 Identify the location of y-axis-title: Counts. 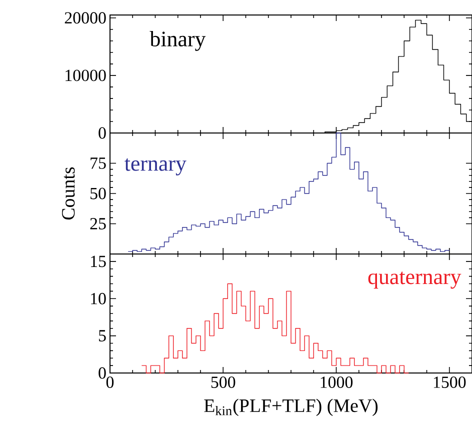
(68, 193).